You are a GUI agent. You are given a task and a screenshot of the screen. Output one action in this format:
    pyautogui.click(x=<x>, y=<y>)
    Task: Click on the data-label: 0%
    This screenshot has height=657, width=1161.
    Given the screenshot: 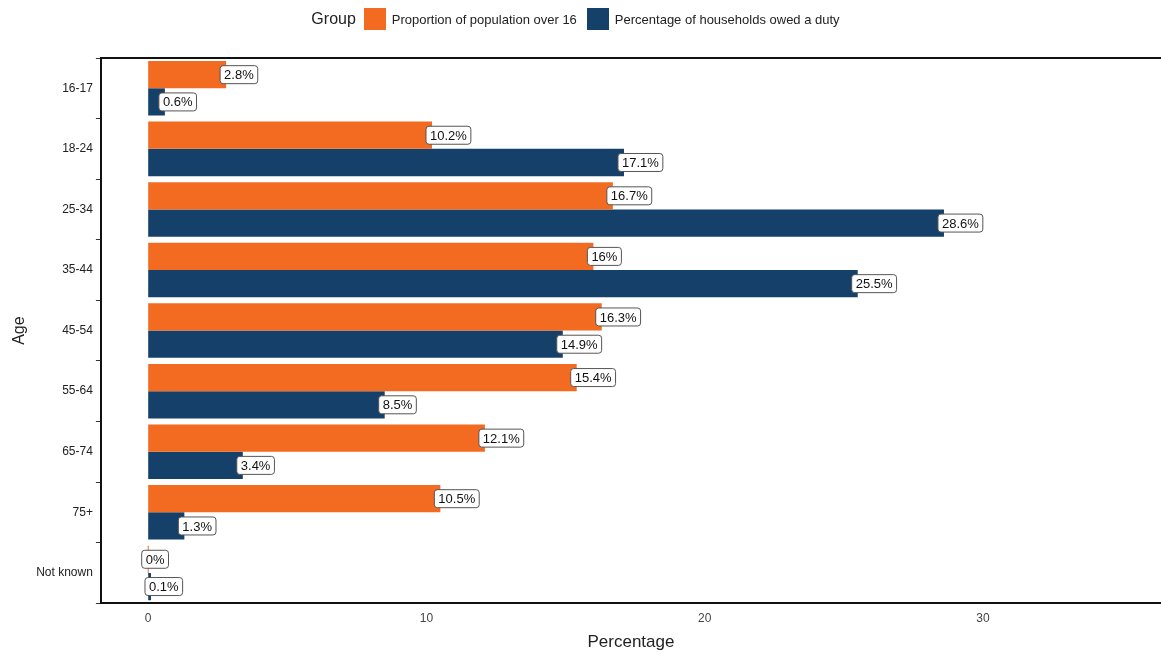 What is the action you would take?
    pyautogui.click(x=155, y=559)
    